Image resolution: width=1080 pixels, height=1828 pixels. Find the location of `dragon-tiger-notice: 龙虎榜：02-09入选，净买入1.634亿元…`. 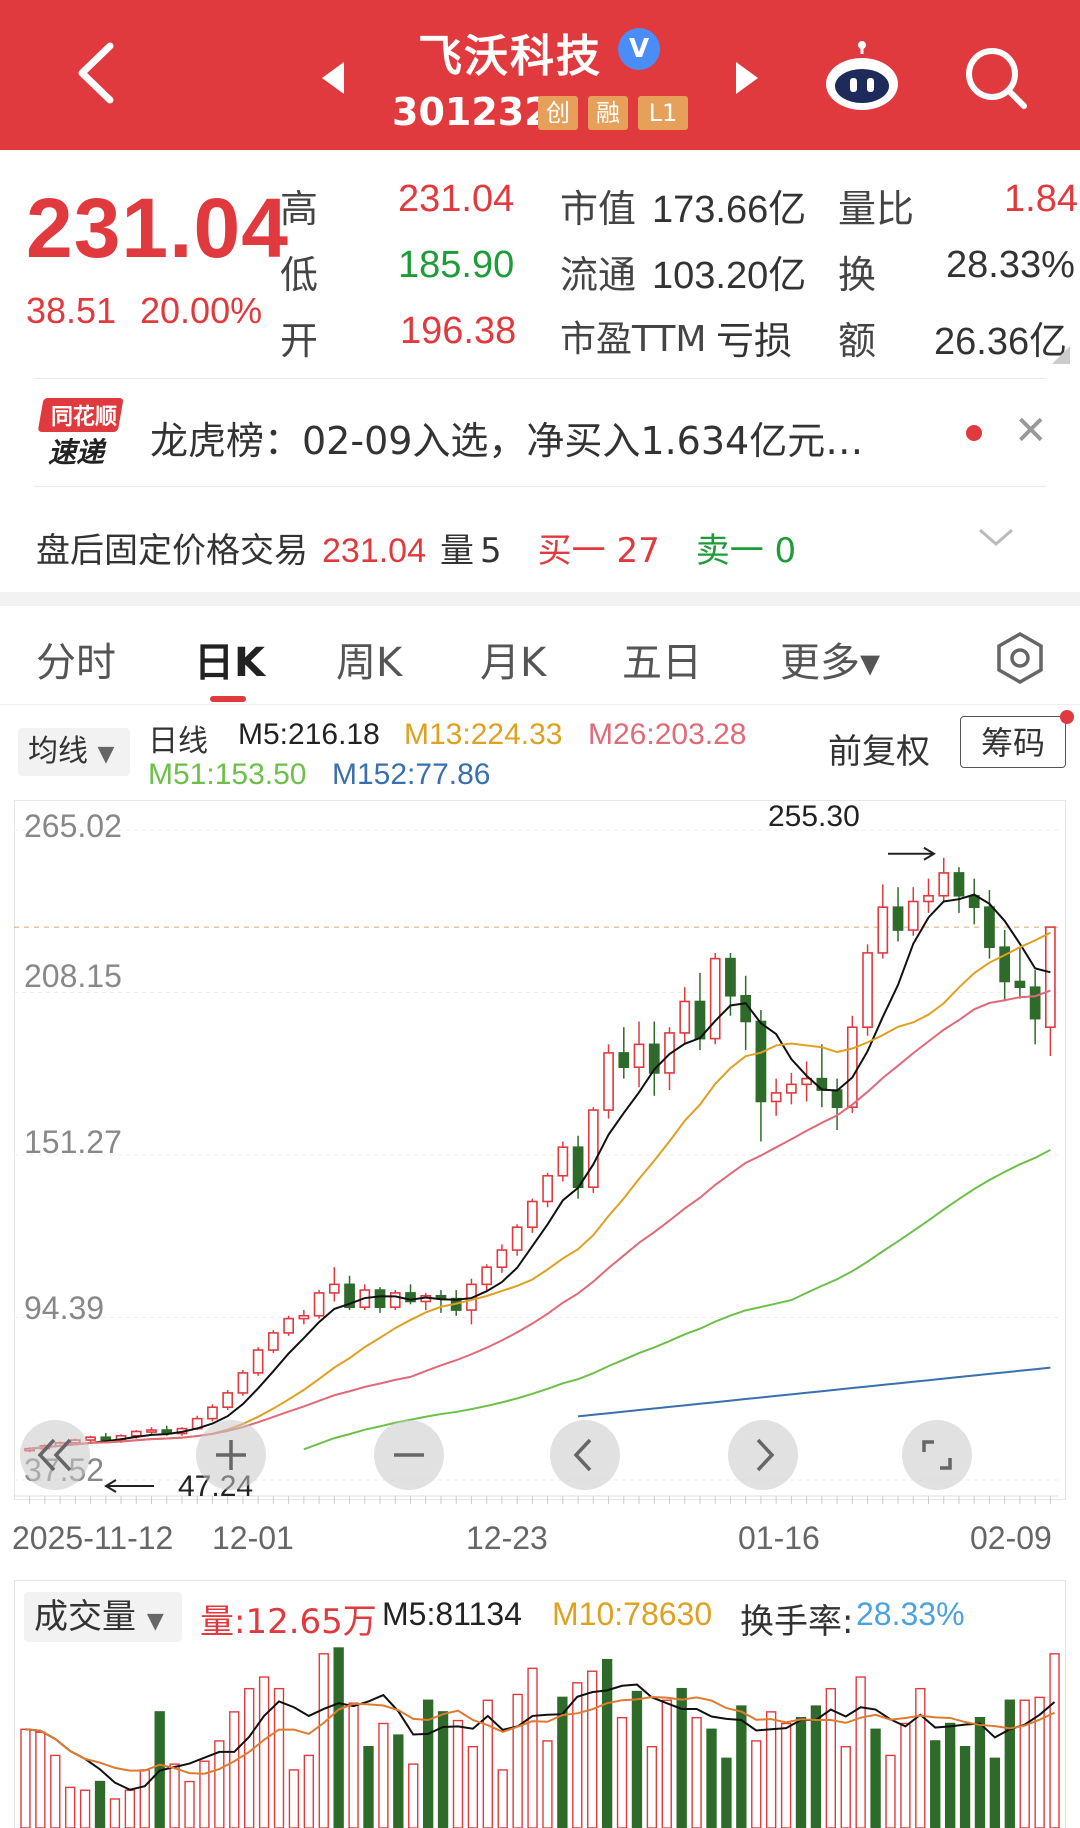

dragon-tiger-notice: 龙虎榜：02-09入选，净买入1.634亿元… is located at coordinates (507, 441).